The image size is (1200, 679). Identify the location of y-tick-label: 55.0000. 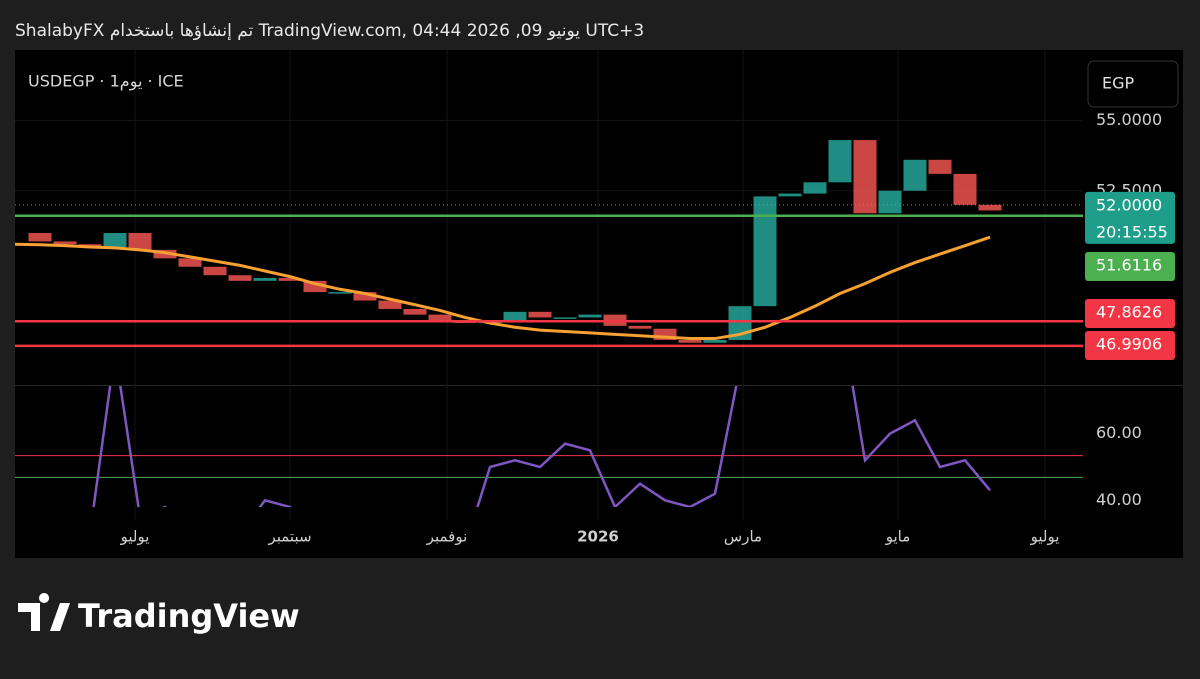
(1129, 119).